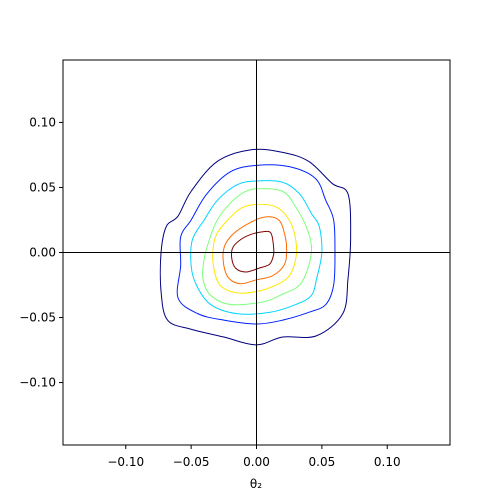 Image resolution: width=500 pixels, height=500 pixels. Describe the element at coordinates (125, 462) in the screenshot. I see `x-tick-label: −0.10` at that location.